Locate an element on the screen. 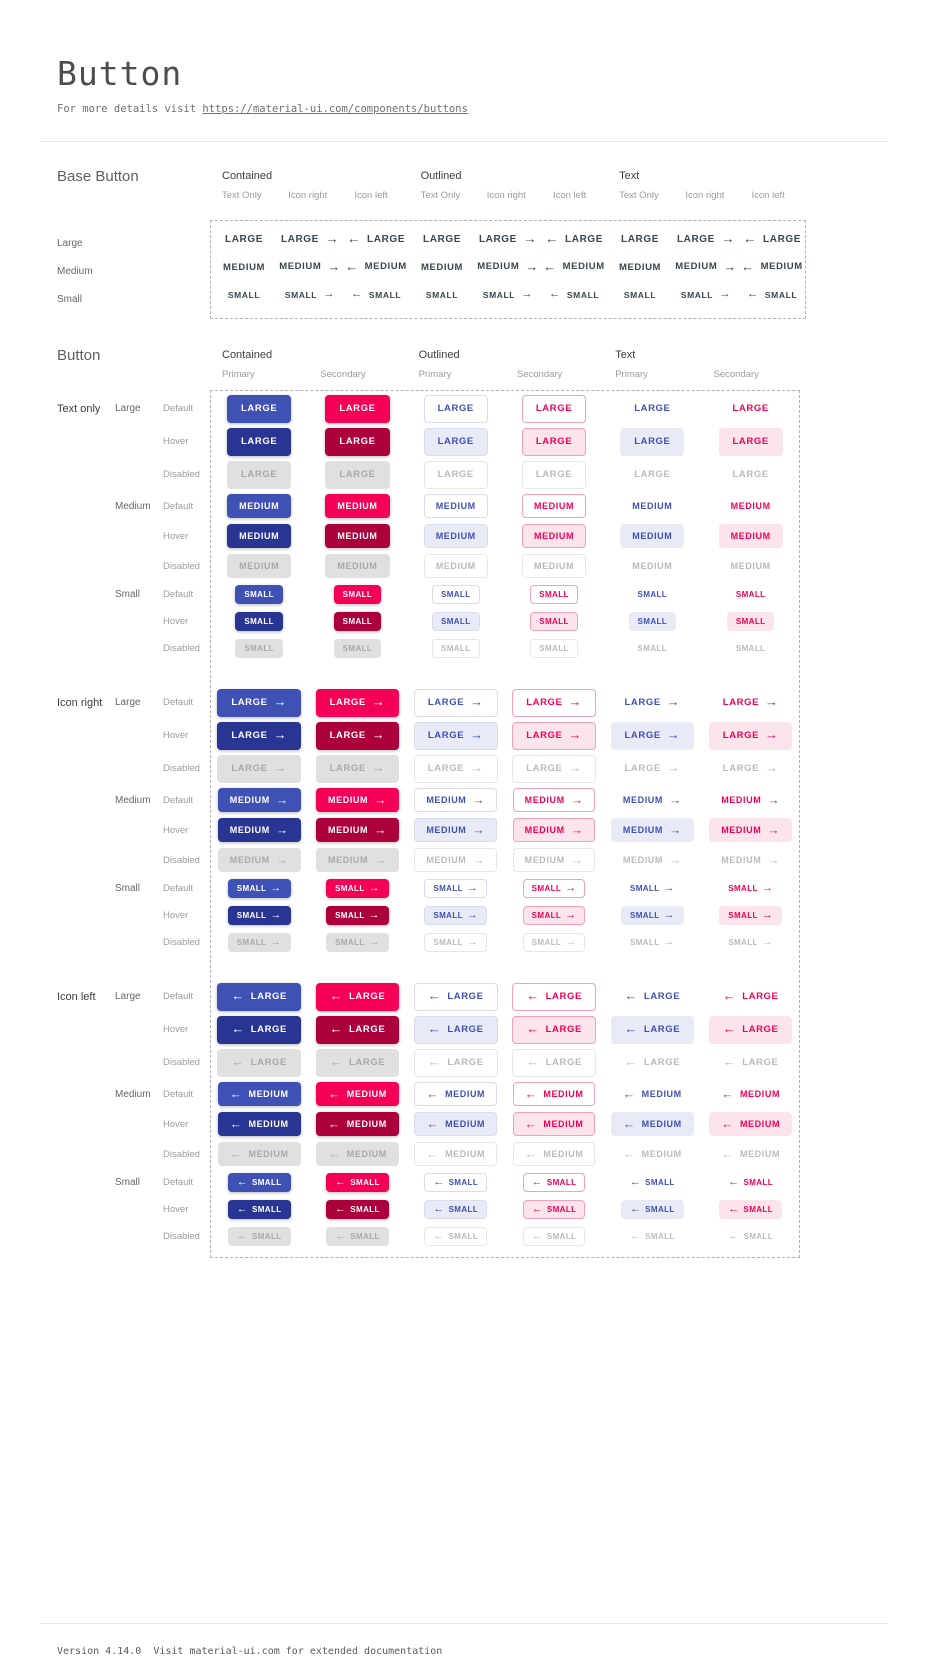 The width and height of the screenshot is (928, 1674). contained-secondary-small-hover-button: ← SMALL is located at coordinates (357, 1209).